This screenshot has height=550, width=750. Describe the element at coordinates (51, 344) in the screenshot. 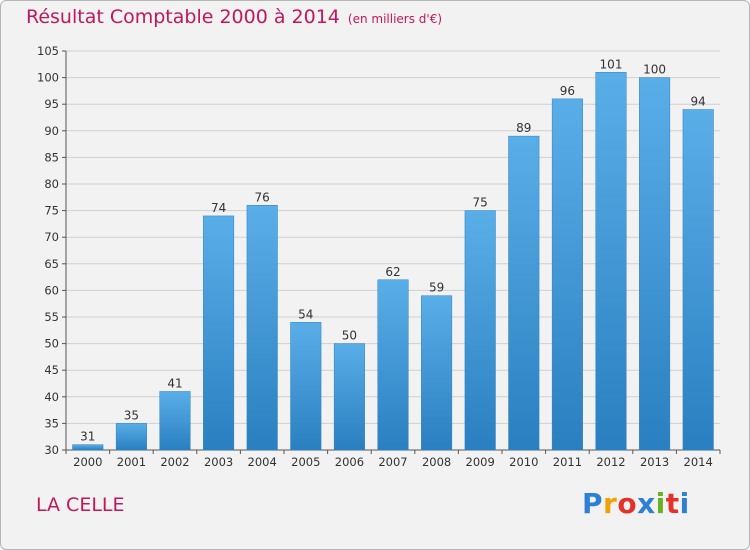

I see `y-tick-label: 50` at that location.